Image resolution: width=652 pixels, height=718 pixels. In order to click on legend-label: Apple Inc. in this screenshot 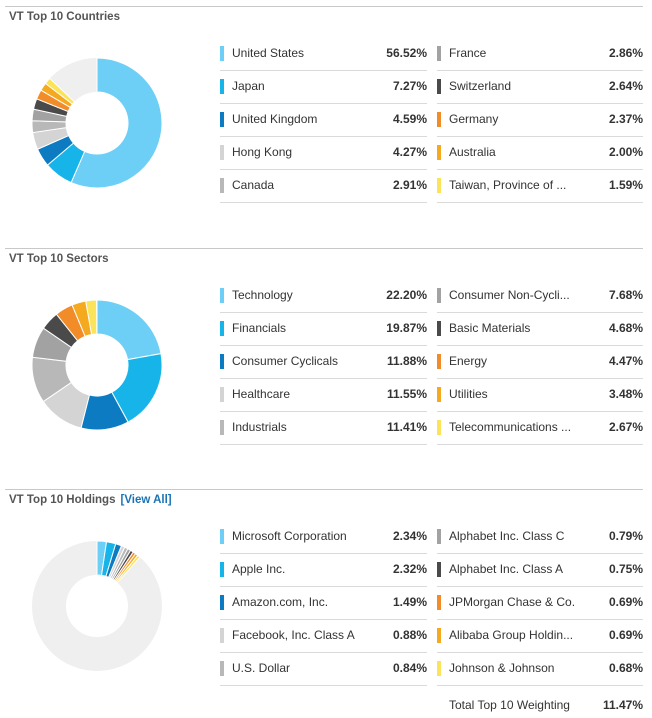, I will do `click(259, 569)`.